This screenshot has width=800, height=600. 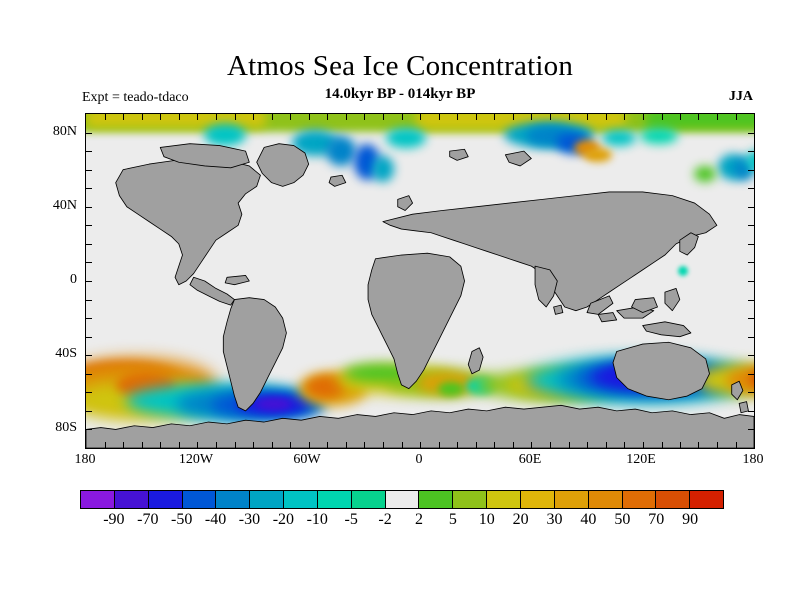 What do you see at coordinates (283, 519) in the screenshot?
I see `colorbar-label-5: -20` at bounding box center [283, 519].